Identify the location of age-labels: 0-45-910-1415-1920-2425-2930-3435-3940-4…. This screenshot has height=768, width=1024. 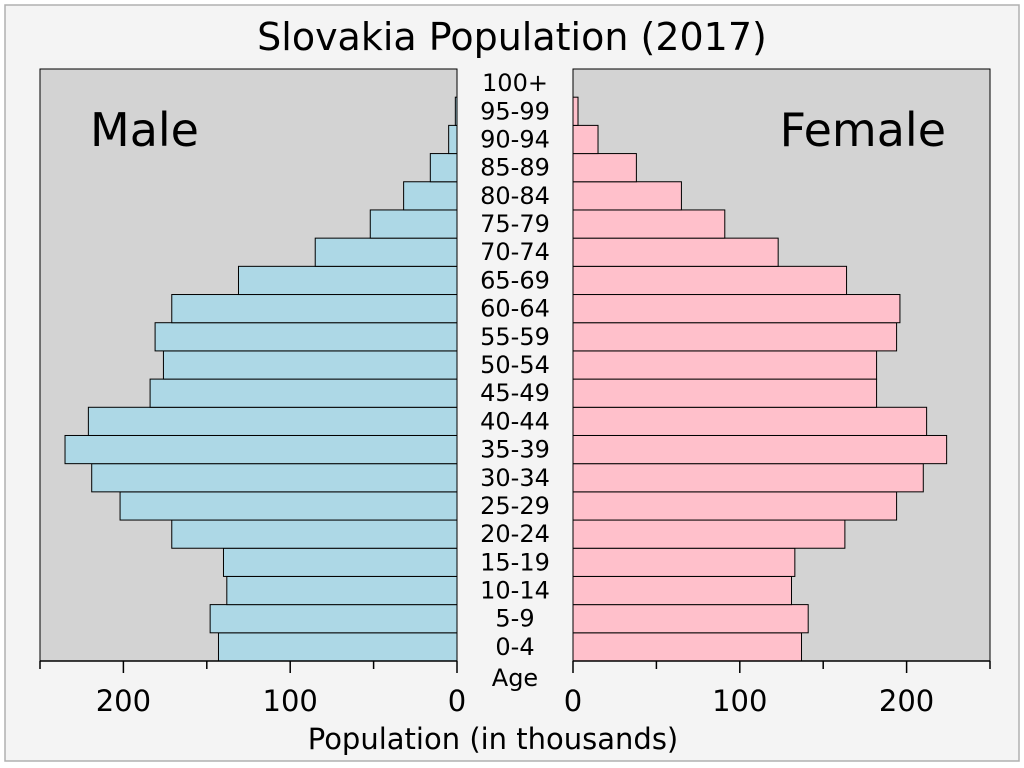
(515, 365).